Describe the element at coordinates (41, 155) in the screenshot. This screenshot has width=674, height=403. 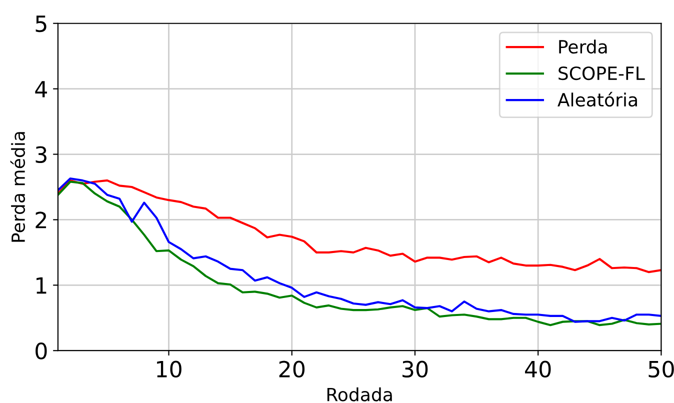
I see `y-tick-label: 3` at that location.